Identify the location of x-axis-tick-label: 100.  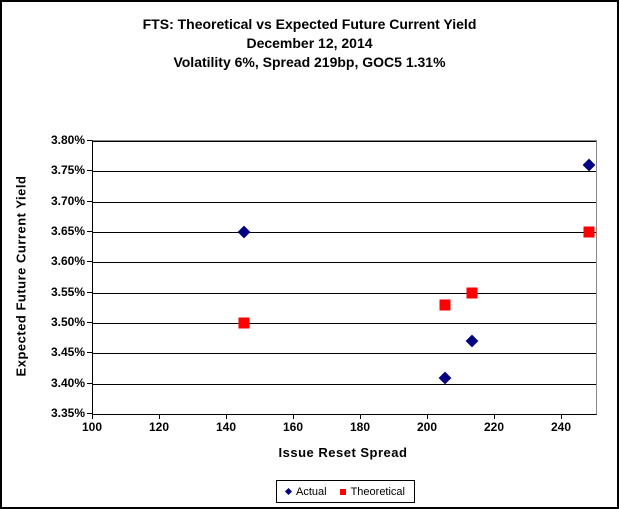
(92, 427).